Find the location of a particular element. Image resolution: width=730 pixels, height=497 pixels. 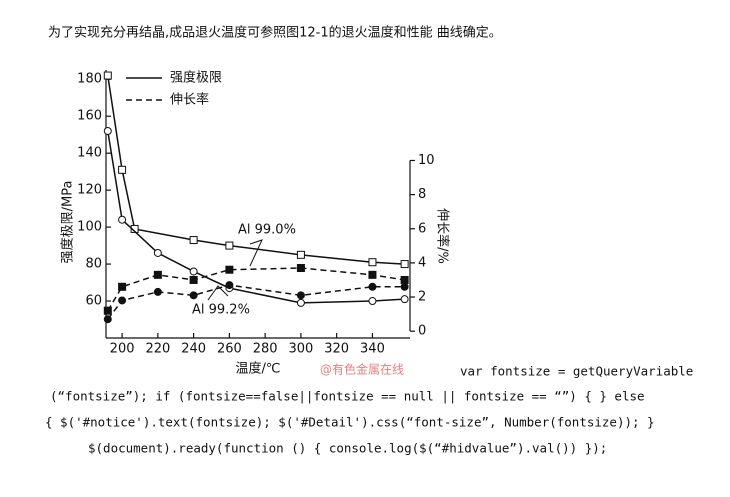

y2-tick-label: 6 is located at coordinates (422, 228).